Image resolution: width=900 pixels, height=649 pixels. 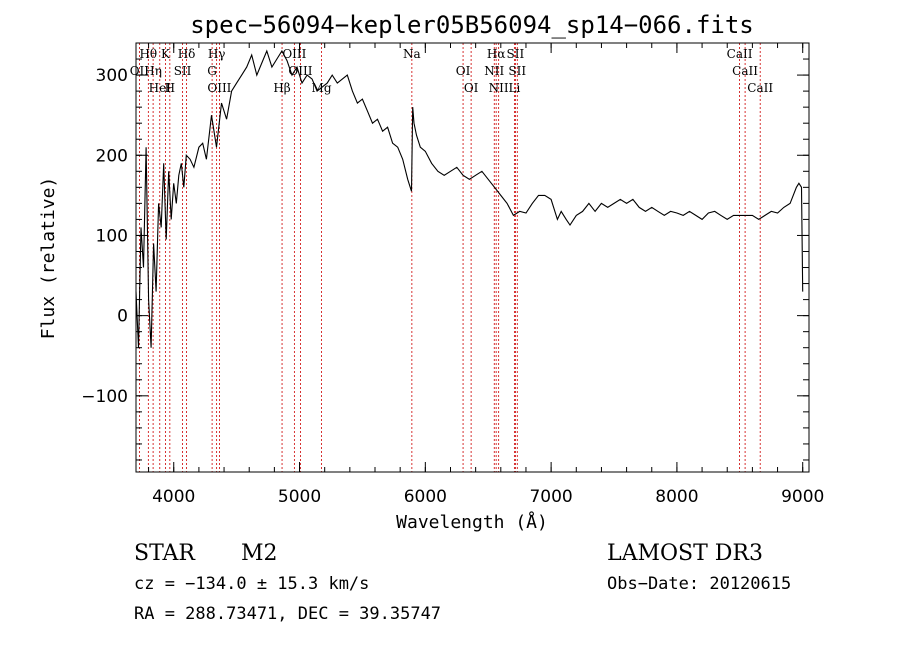 What do you see at coordinates (160, 88) in the screenshot?
I see `emission-line-label: HeI` at bounding box center [160, 88].